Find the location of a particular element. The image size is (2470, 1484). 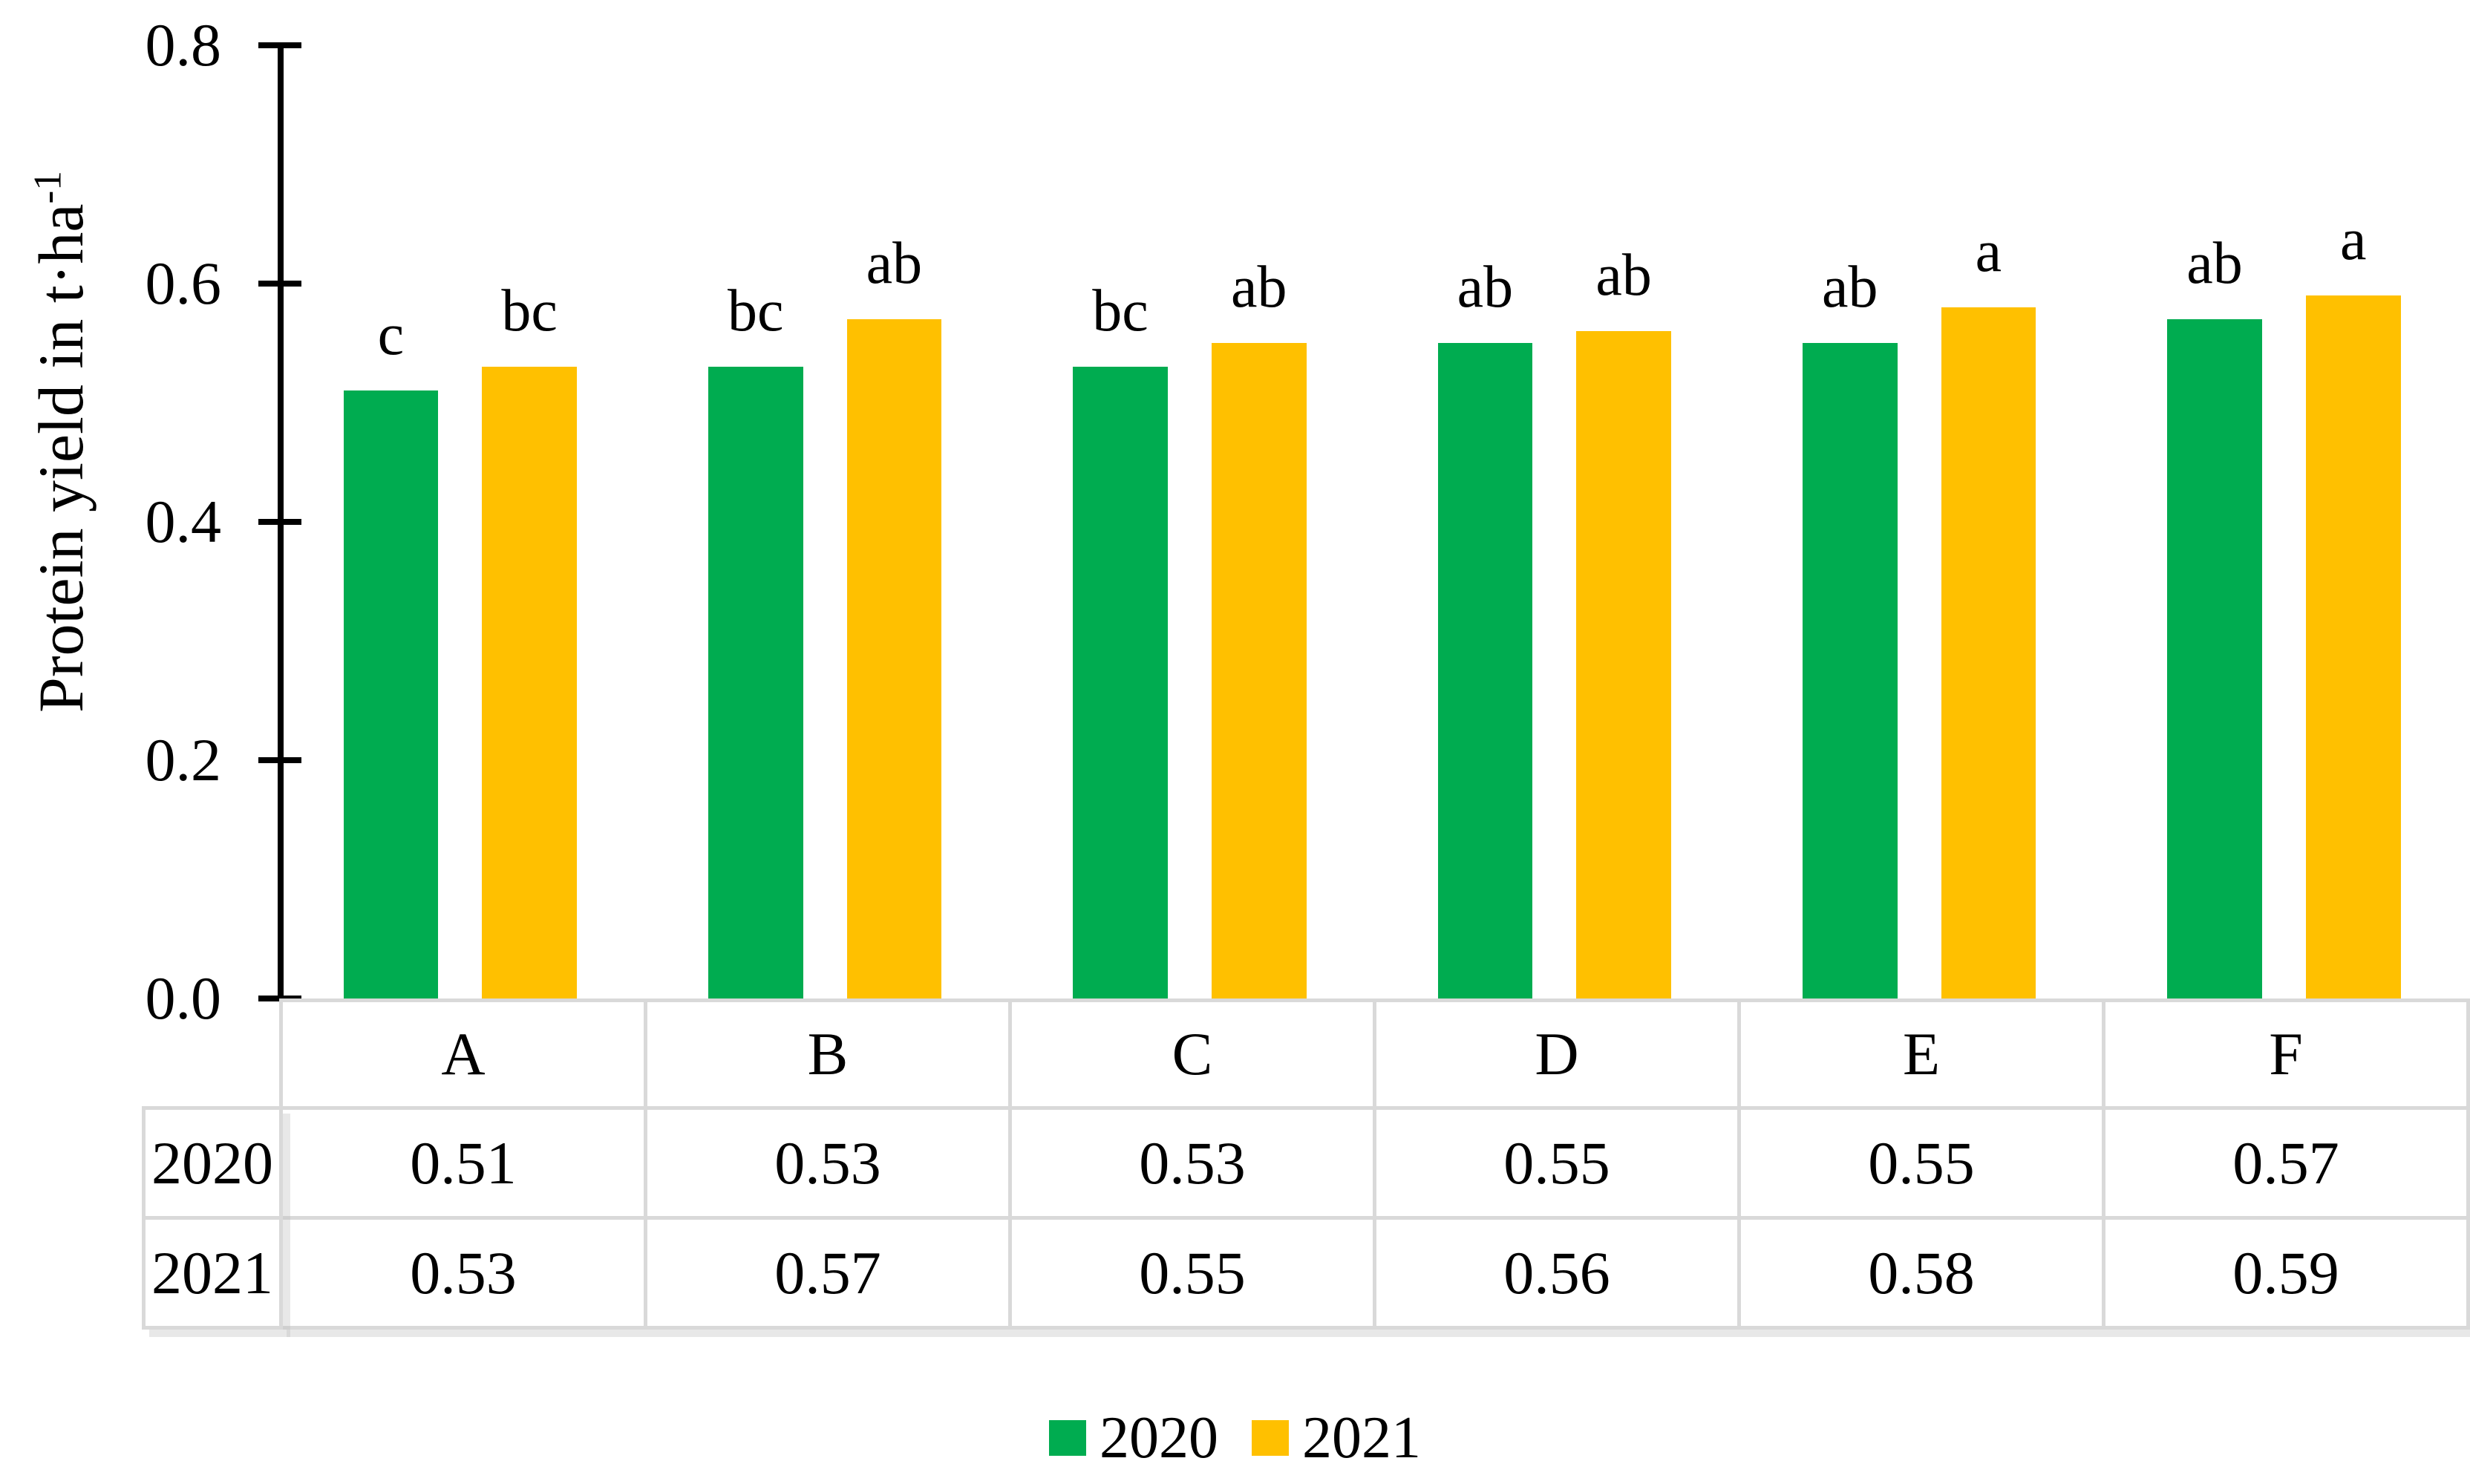

bar-2020-A is located at coordinates (391, 694).